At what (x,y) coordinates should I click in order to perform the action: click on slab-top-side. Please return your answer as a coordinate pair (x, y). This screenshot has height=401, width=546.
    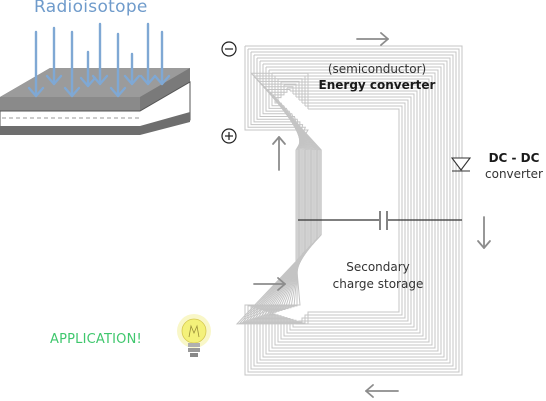
    Looking at the image, I should click on (165, 89).